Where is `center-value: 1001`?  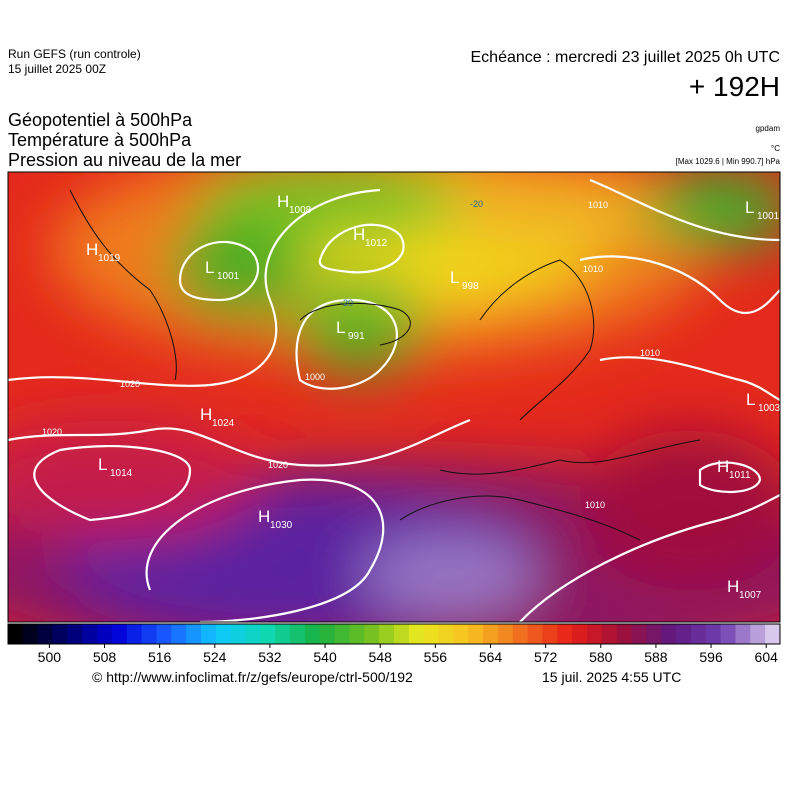
center-value: 1001 is located at coordinates (228, 276).